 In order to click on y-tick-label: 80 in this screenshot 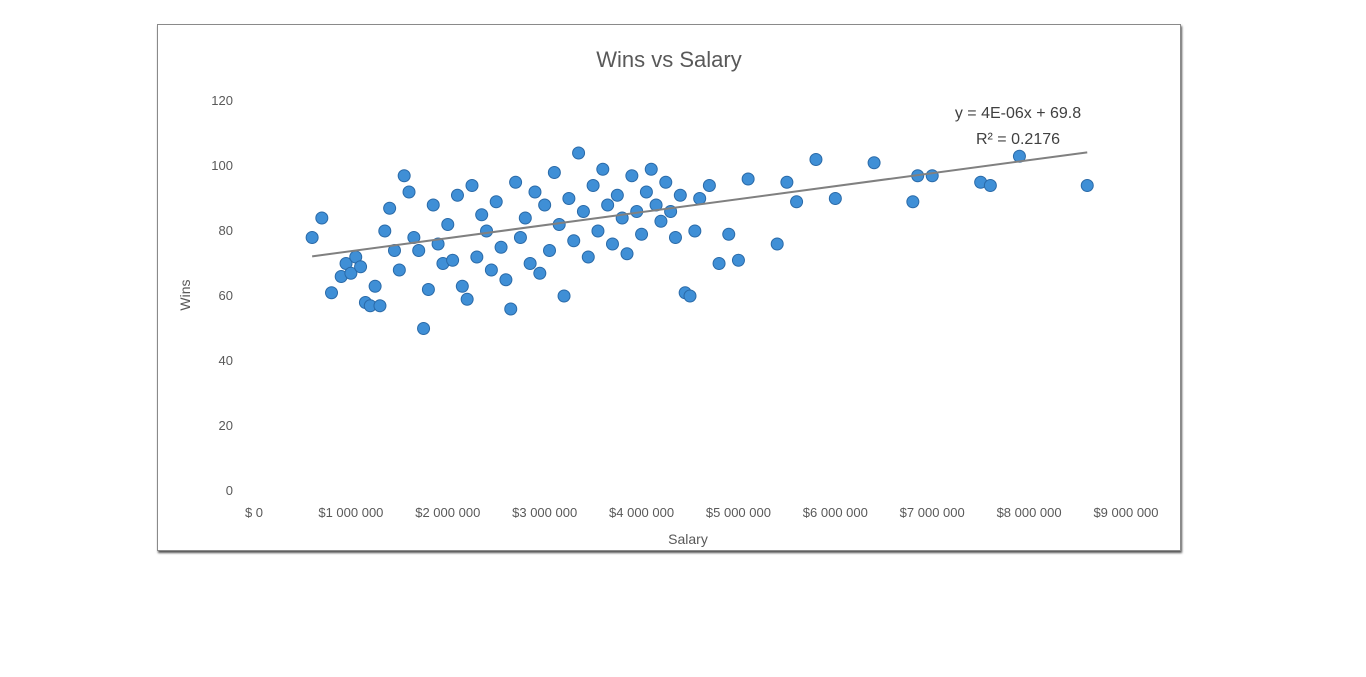, I will do `click(226, 230)`.